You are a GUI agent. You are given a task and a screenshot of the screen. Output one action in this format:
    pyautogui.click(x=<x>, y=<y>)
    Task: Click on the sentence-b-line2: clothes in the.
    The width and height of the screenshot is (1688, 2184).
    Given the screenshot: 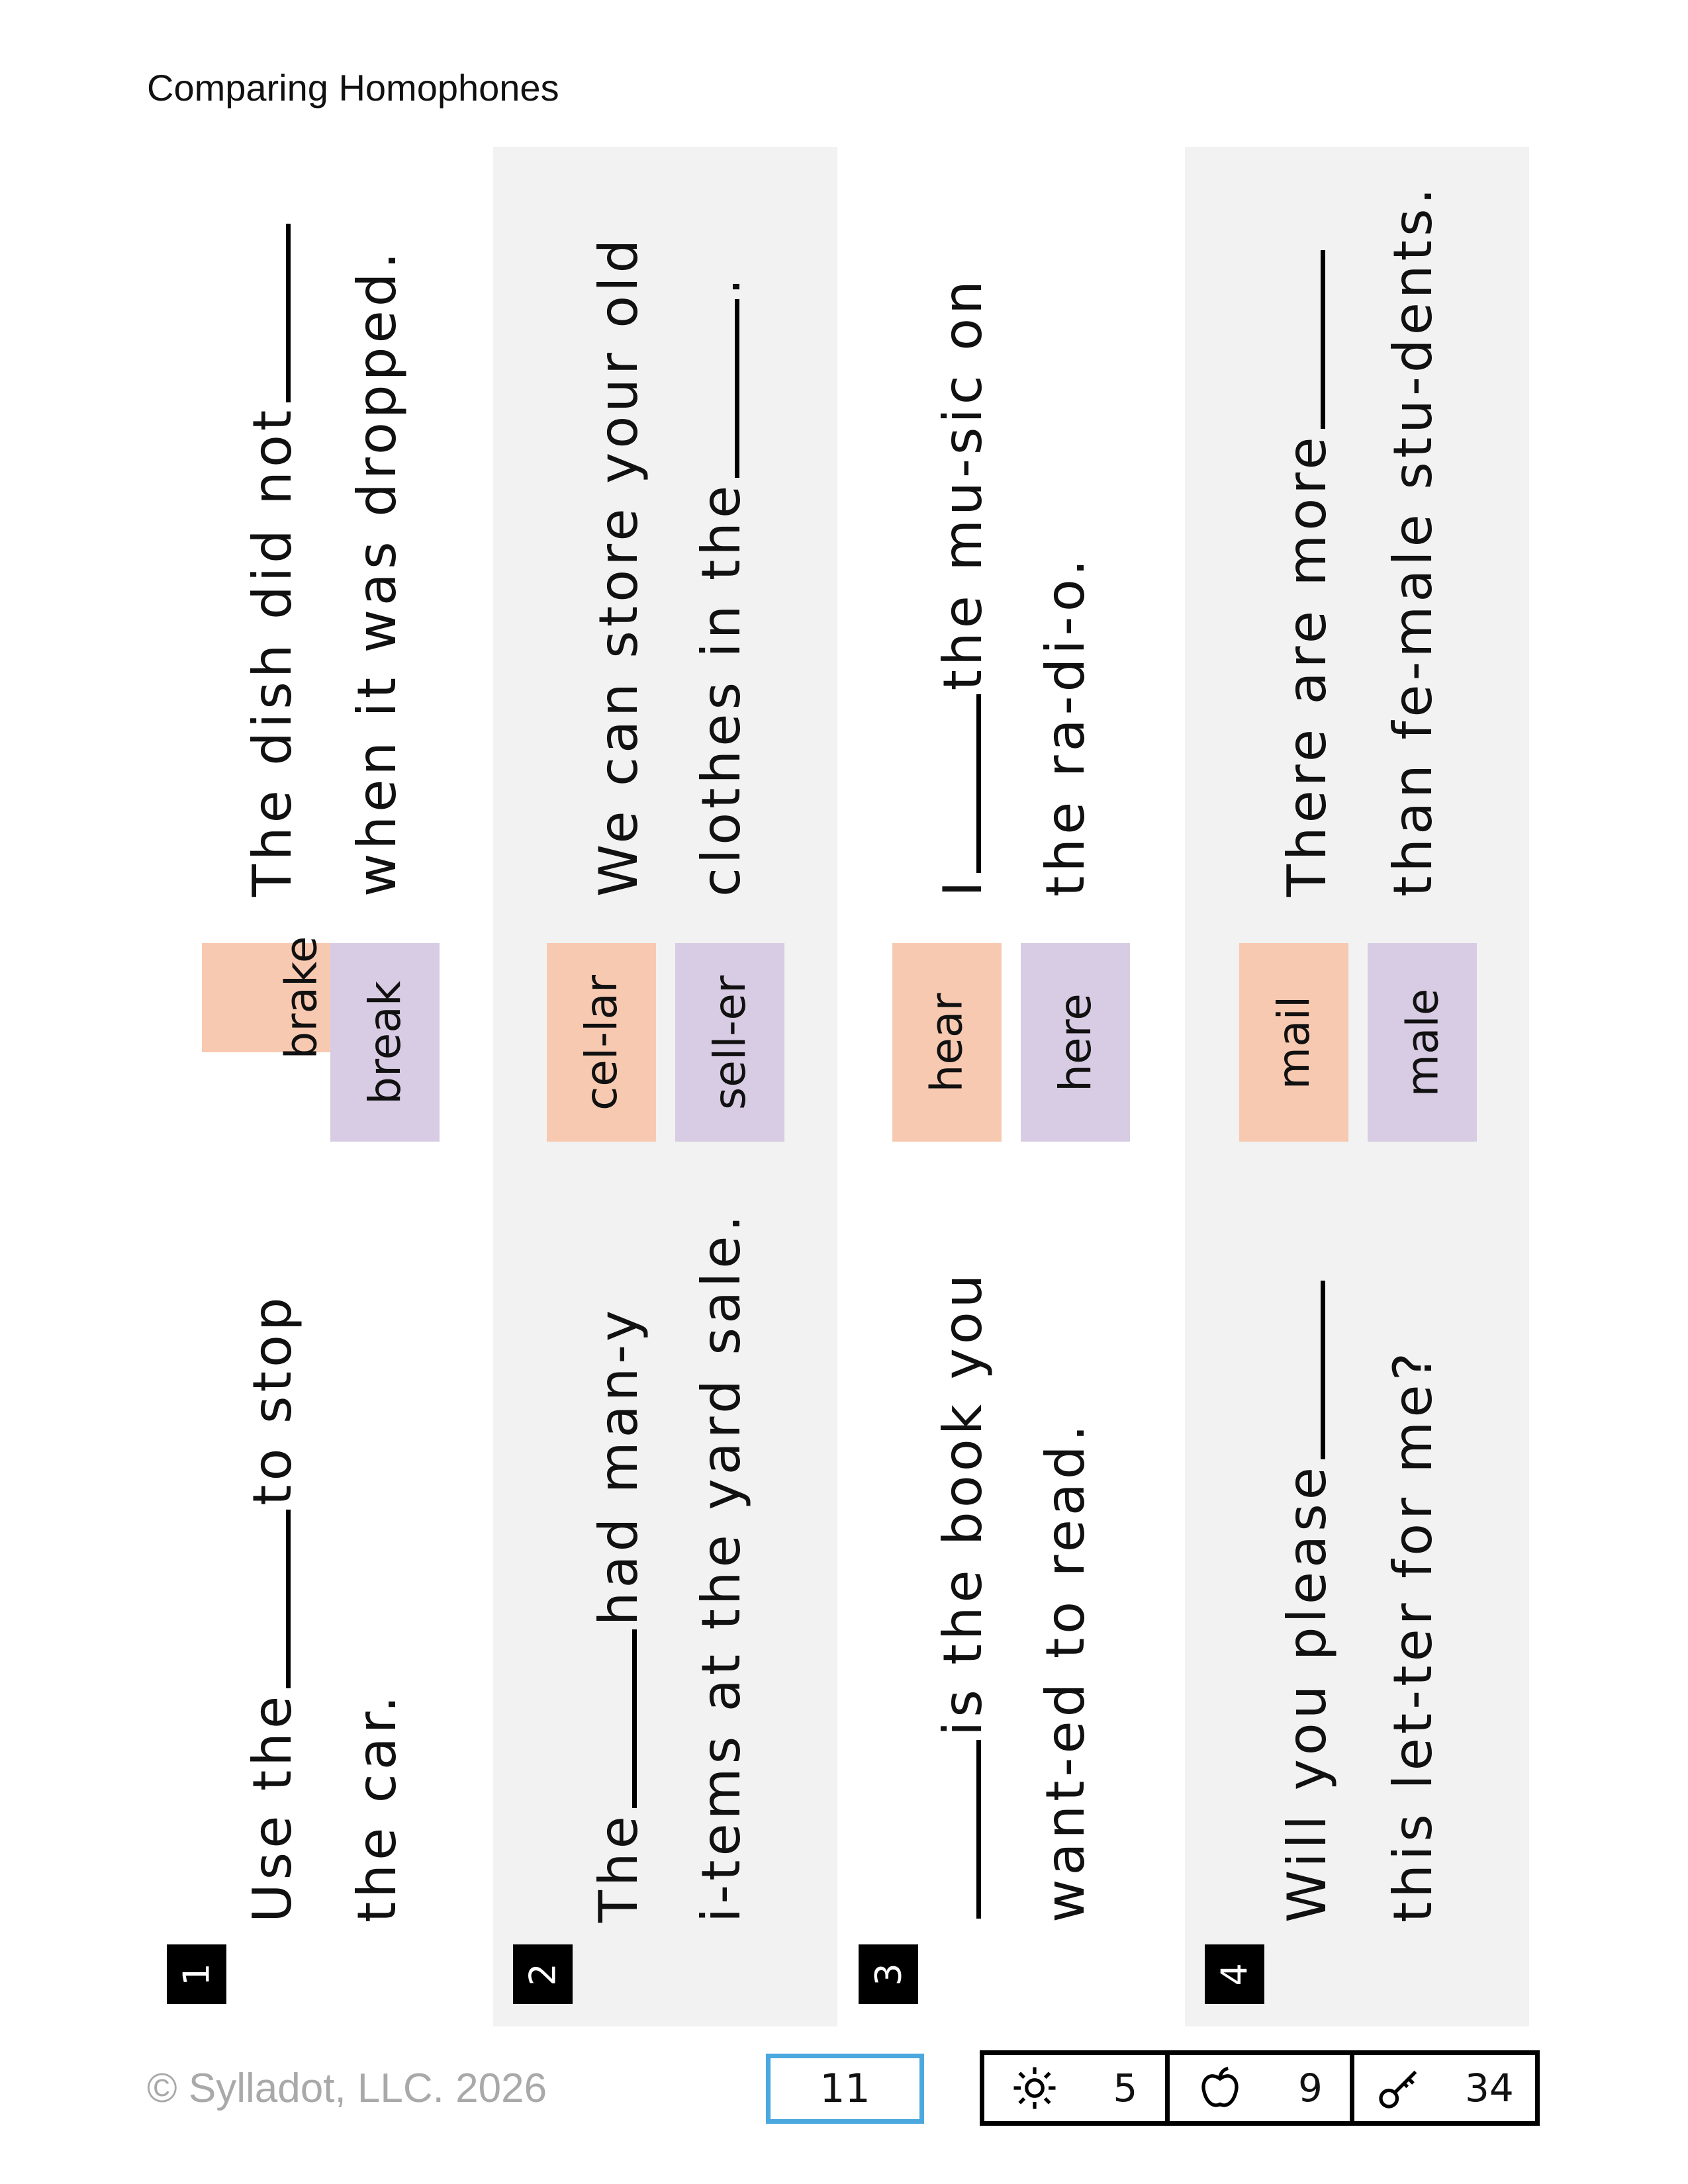 What is the action you would take?
    pyautogui.click(x=721, y=585)
    